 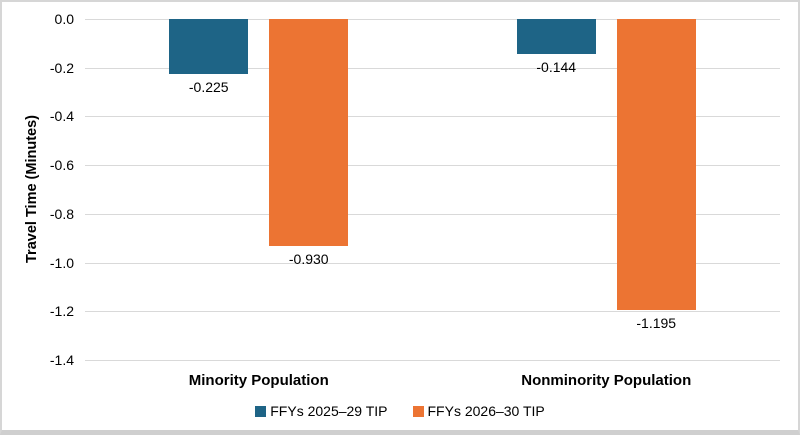 What do you see at coordinates (64, 19) in the screenshot?
I see `y-tick-label: 0.0` at bounding box center [64, 19].